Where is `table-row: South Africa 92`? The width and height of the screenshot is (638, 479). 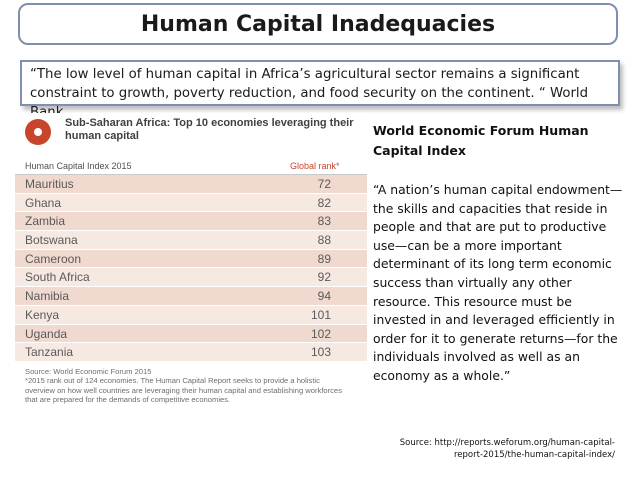 table-row: South Africa 92 is located at coordinates (191, 278).